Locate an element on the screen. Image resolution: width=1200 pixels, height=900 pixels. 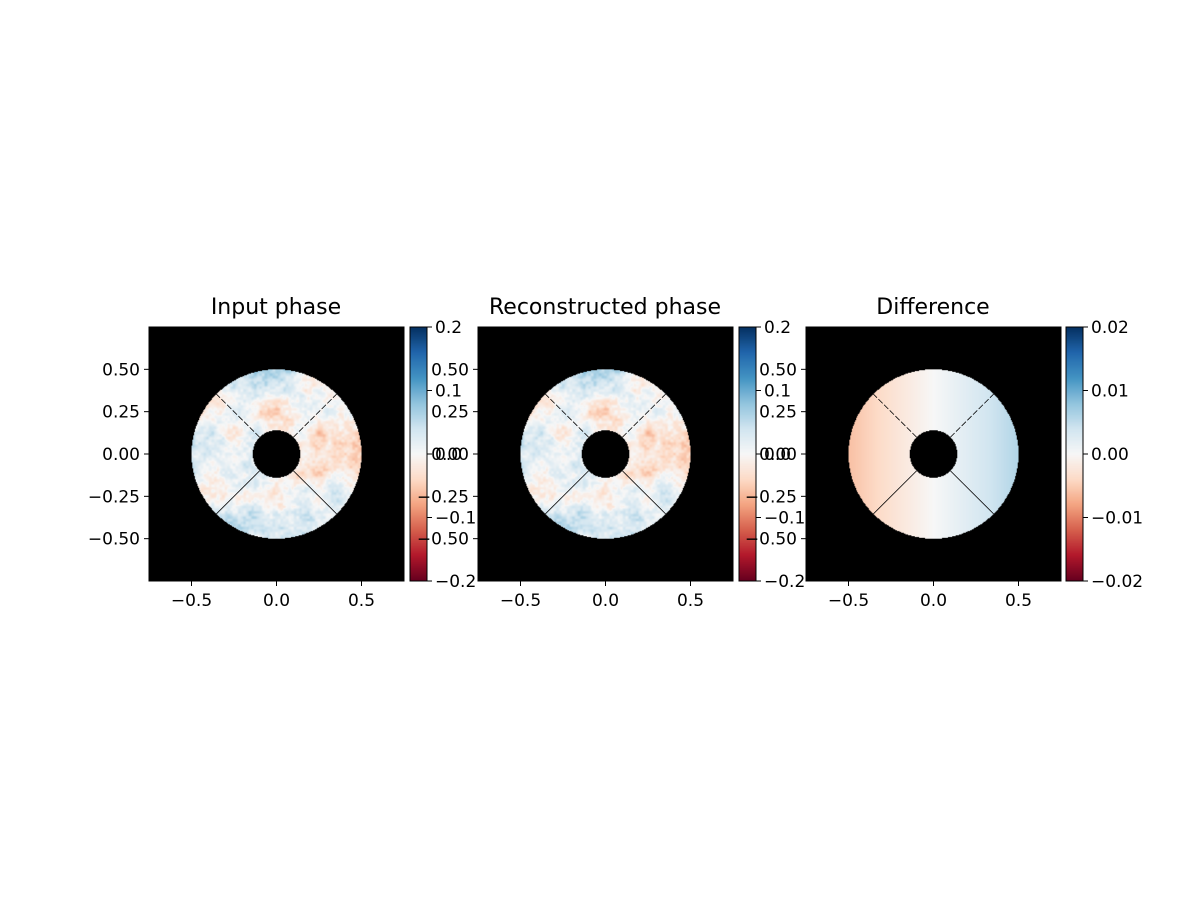
title-input-phase: Input phase is located at coordinates (276, 307).